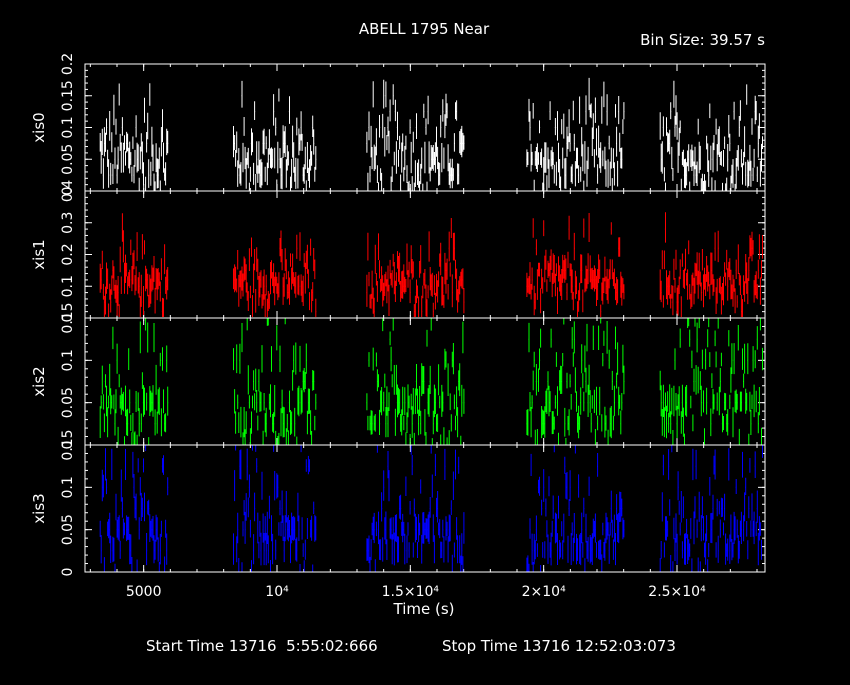 Image resolution: width=850 pixels, height=685 pixels. I want to click on y-tick-label-xis1: 0, so click(68, 318).